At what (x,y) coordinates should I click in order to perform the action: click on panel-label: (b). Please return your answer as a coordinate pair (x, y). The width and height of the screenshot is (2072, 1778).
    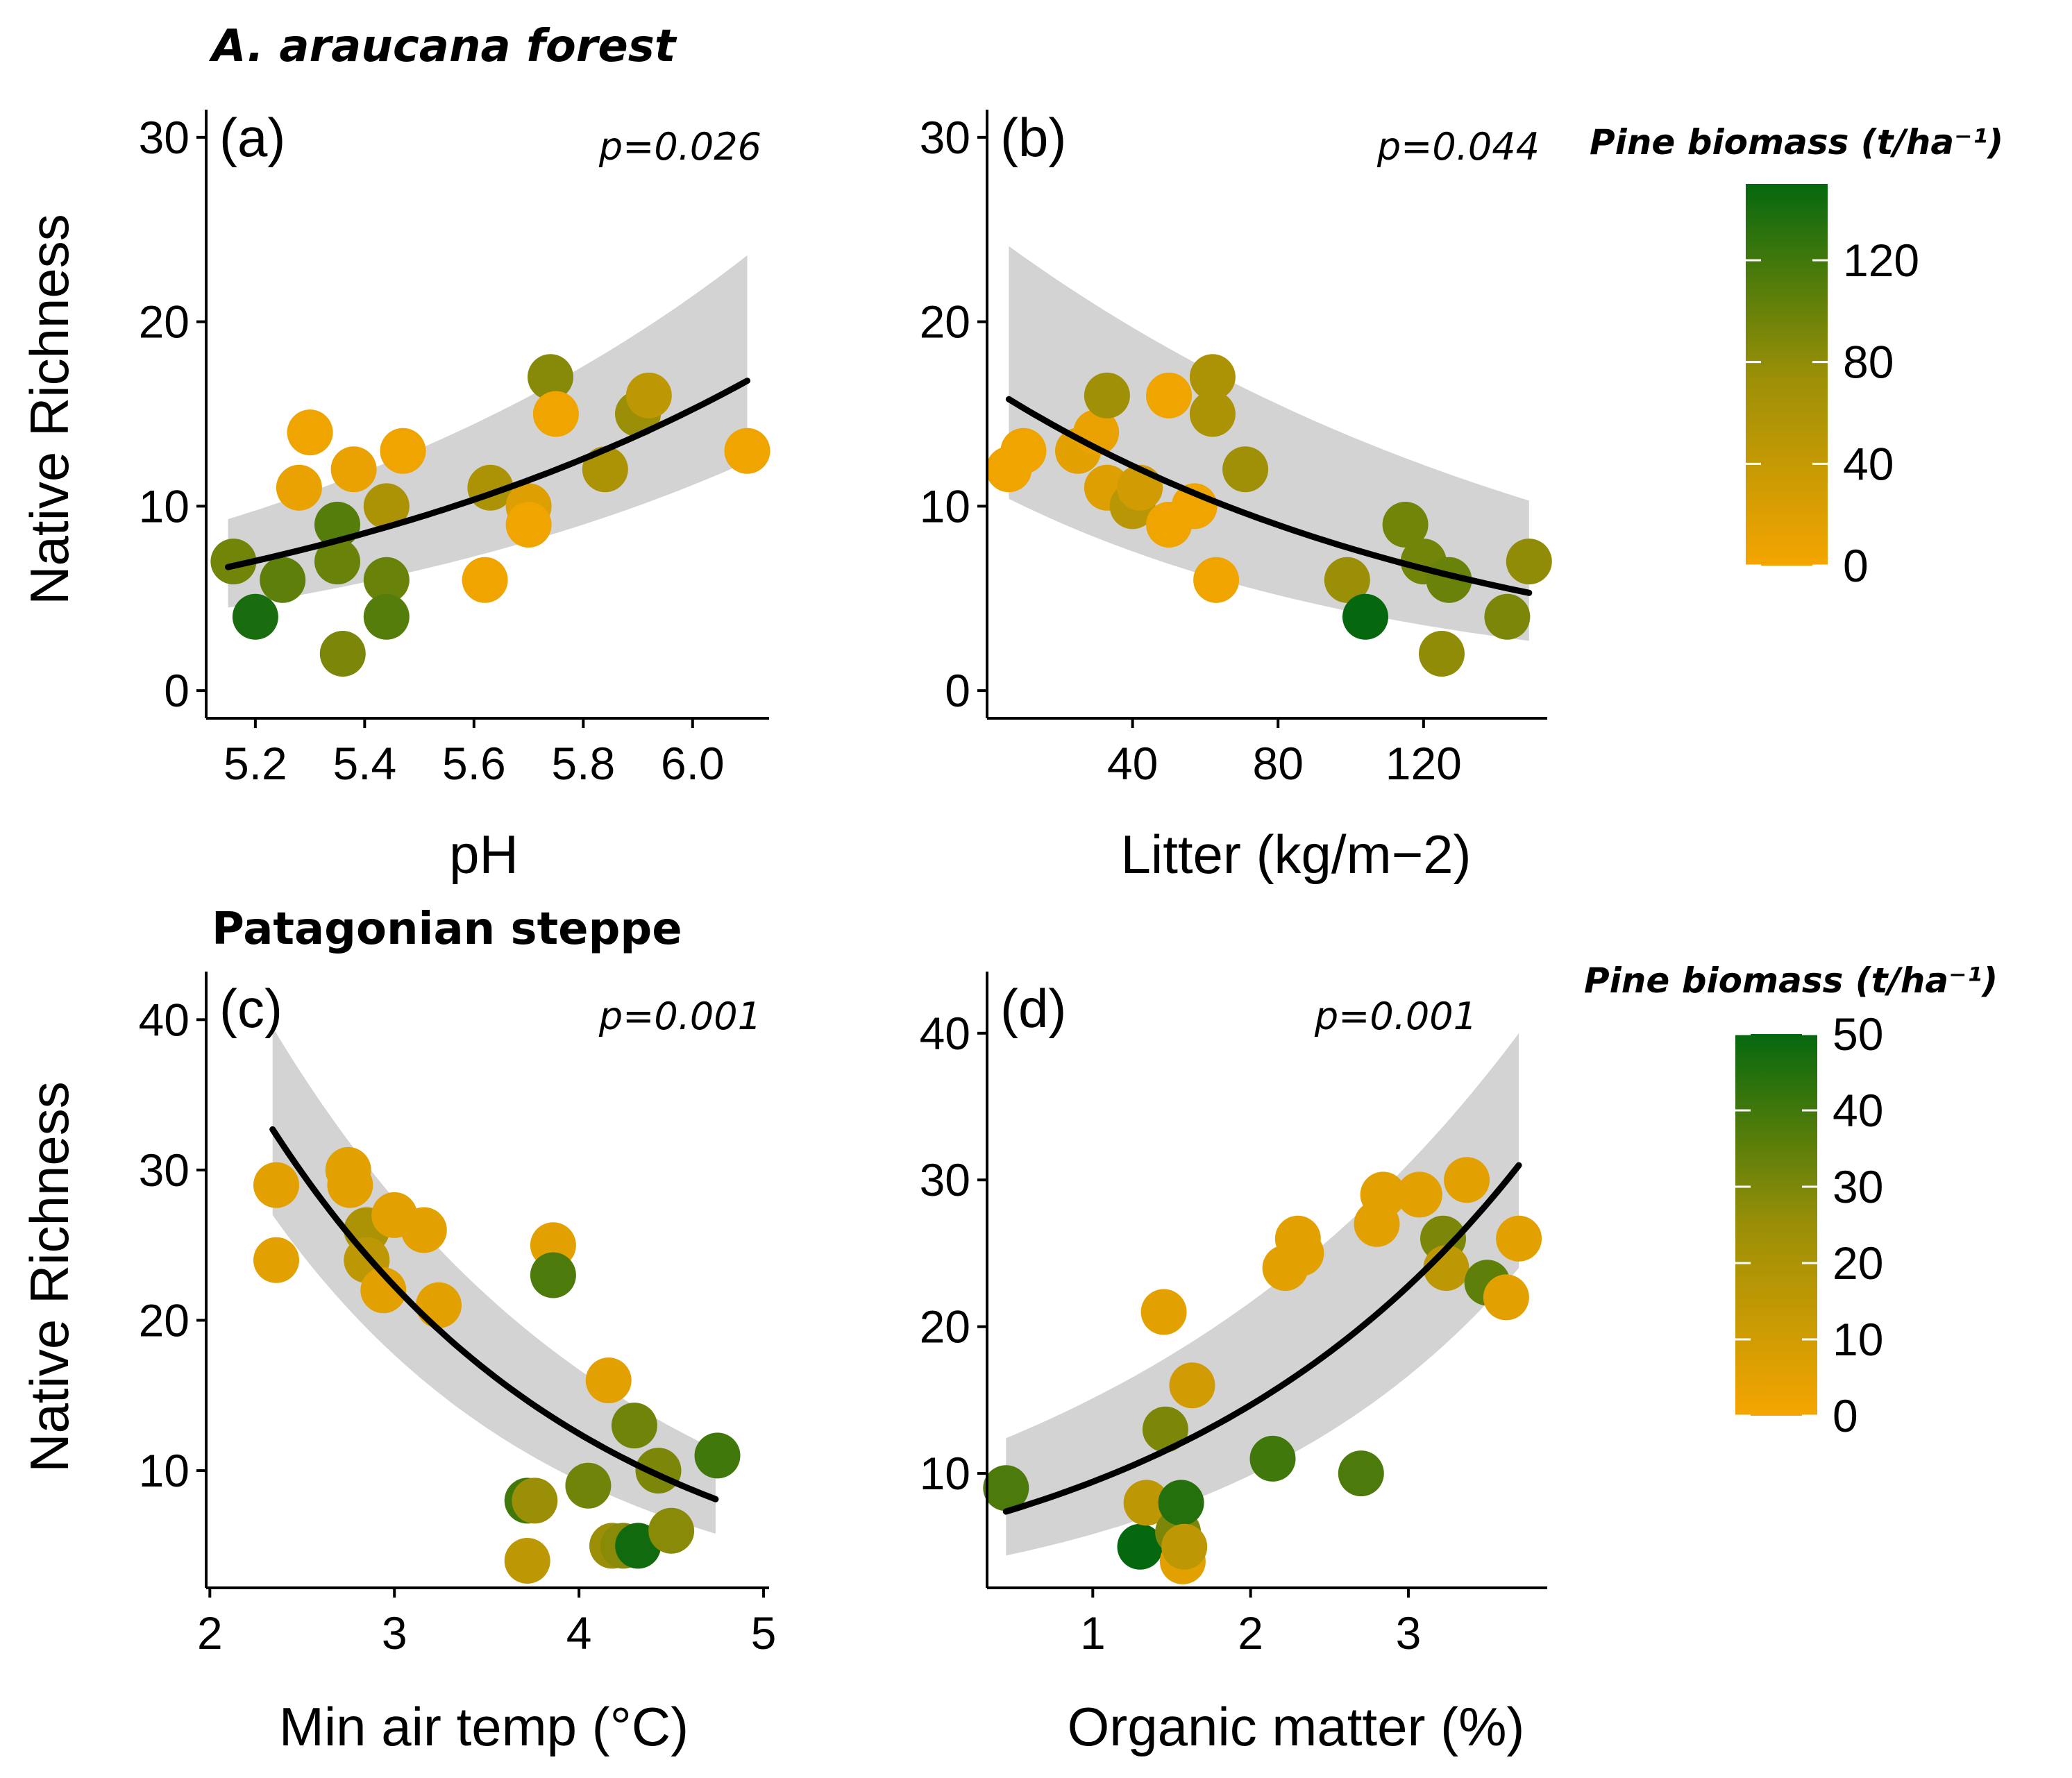
    Looking at the image, I should click on (1033, 138).